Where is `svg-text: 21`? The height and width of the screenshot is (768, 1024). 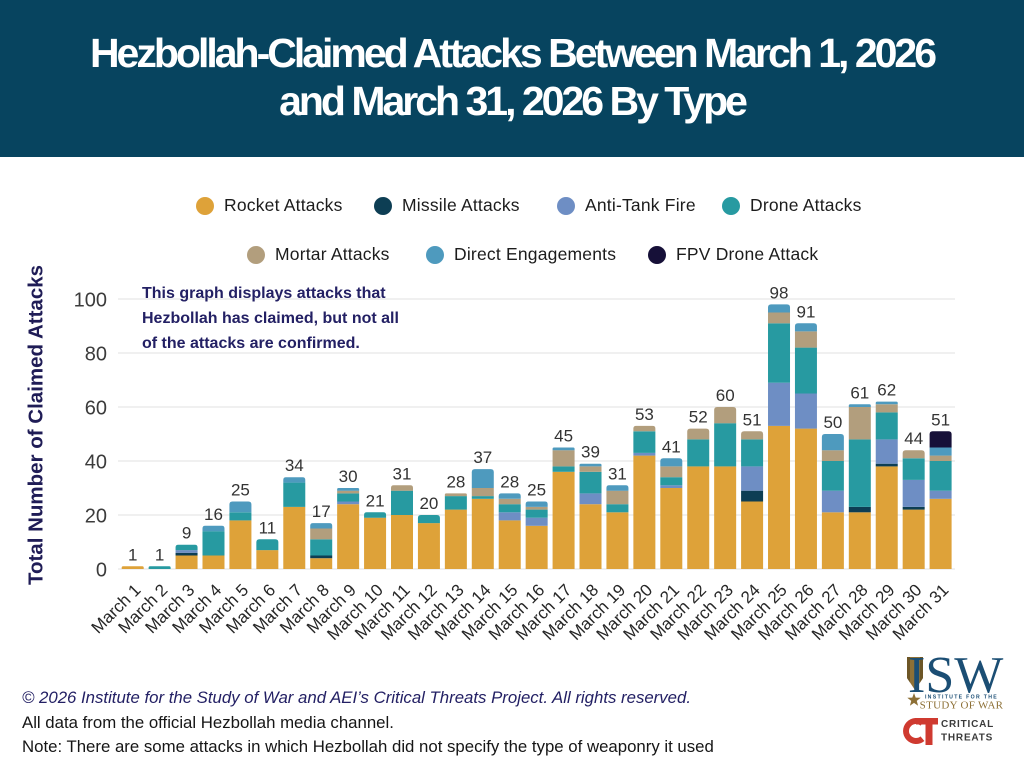
svg-text: 21 is located at coordinates (375, 500).